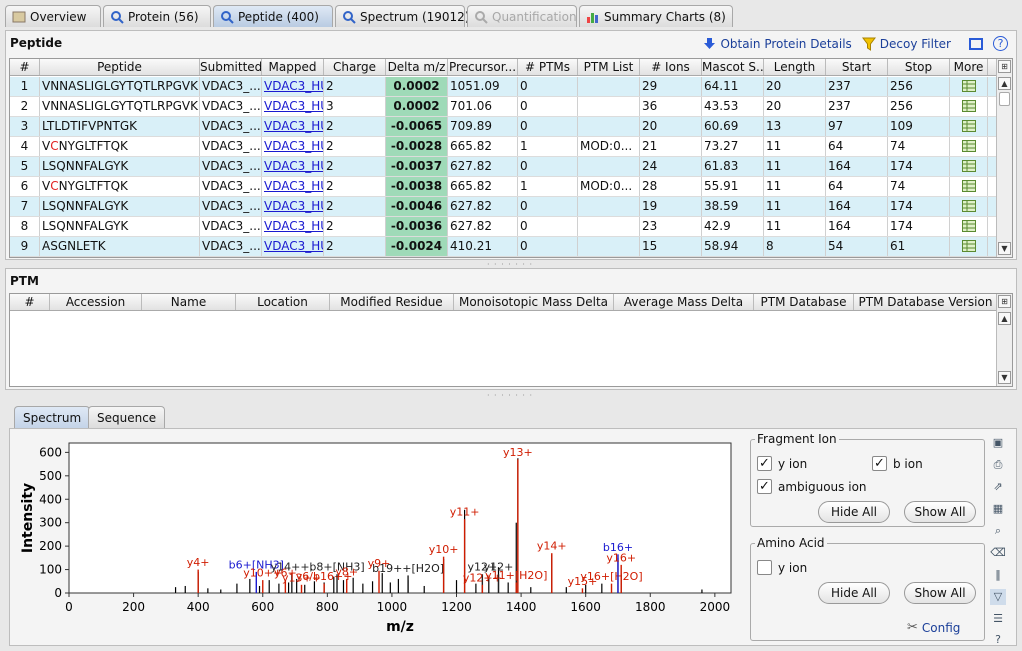 The height and width of the screenshot is (651, 1022). I want to click on export-icon: ⇗, so click(998, 486).